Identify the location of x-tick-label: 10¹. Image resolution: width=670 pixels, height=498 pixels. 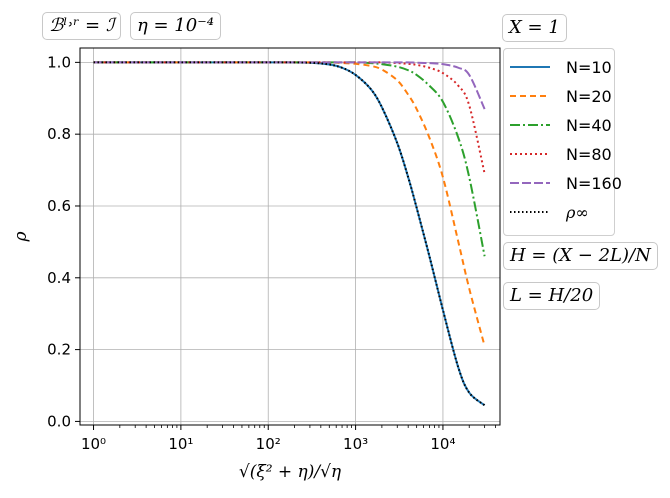
(180, 444).